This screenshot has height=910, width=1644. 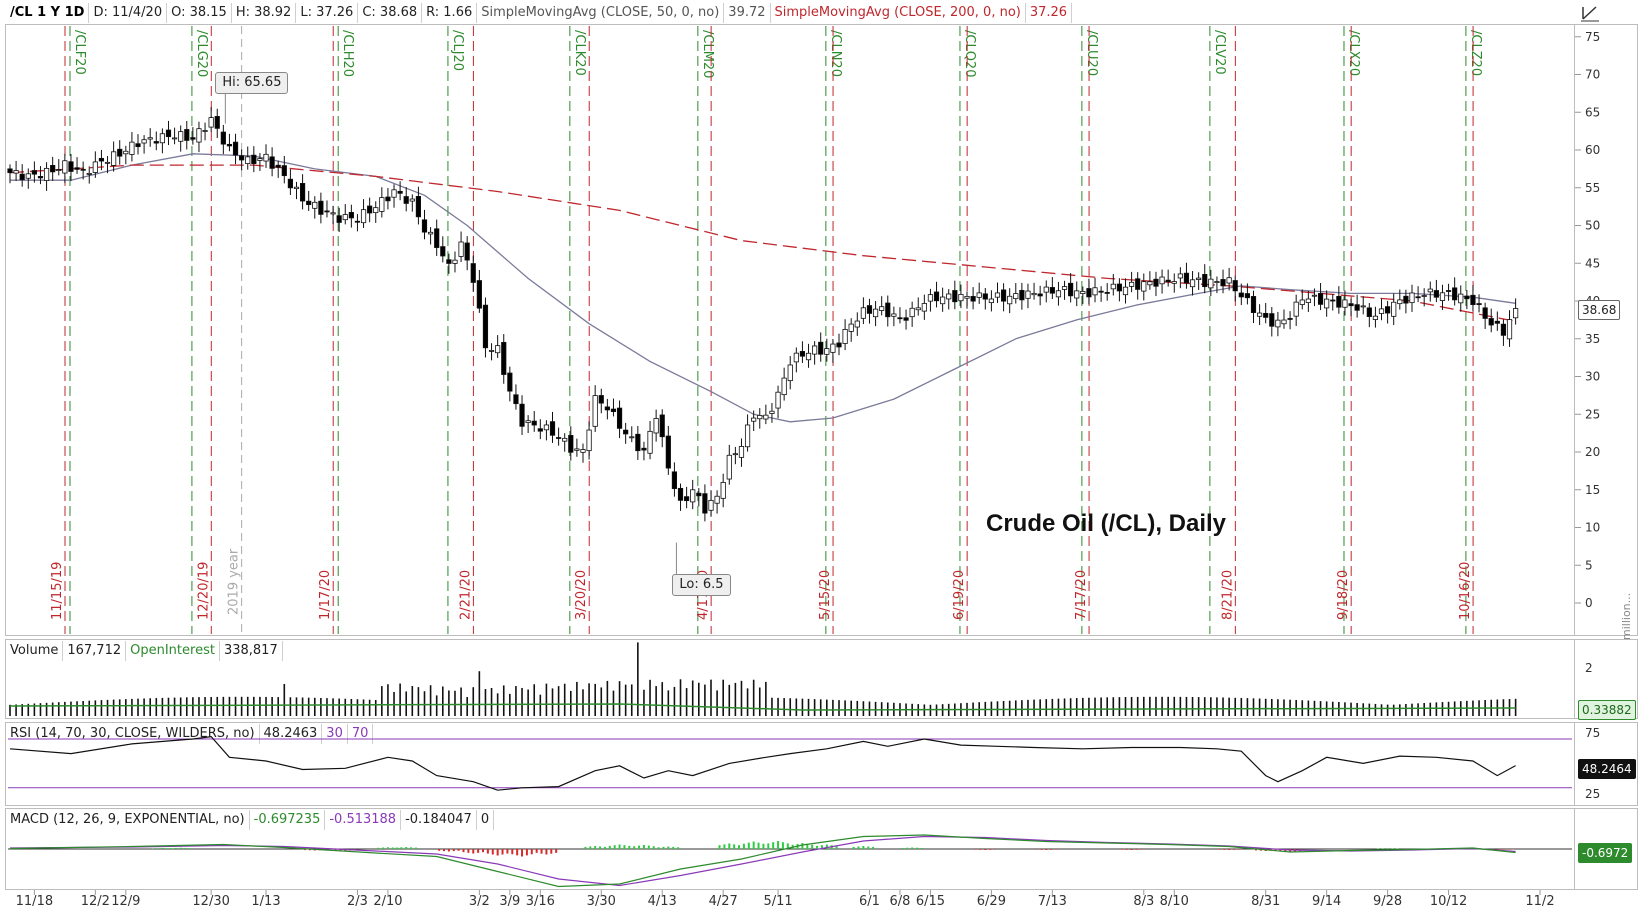 I want to click on drawing-tool-icon, so click(x=1590, y=13).